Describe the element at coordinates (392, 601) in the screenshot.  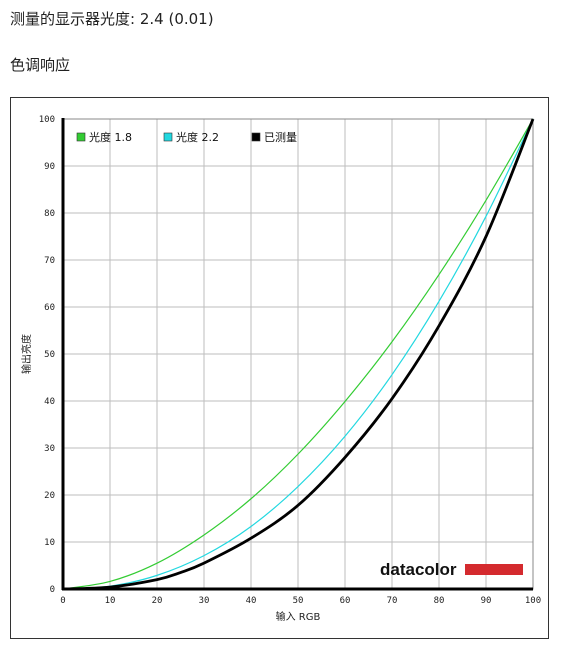
I see `x-tick-label: 70` at that location.